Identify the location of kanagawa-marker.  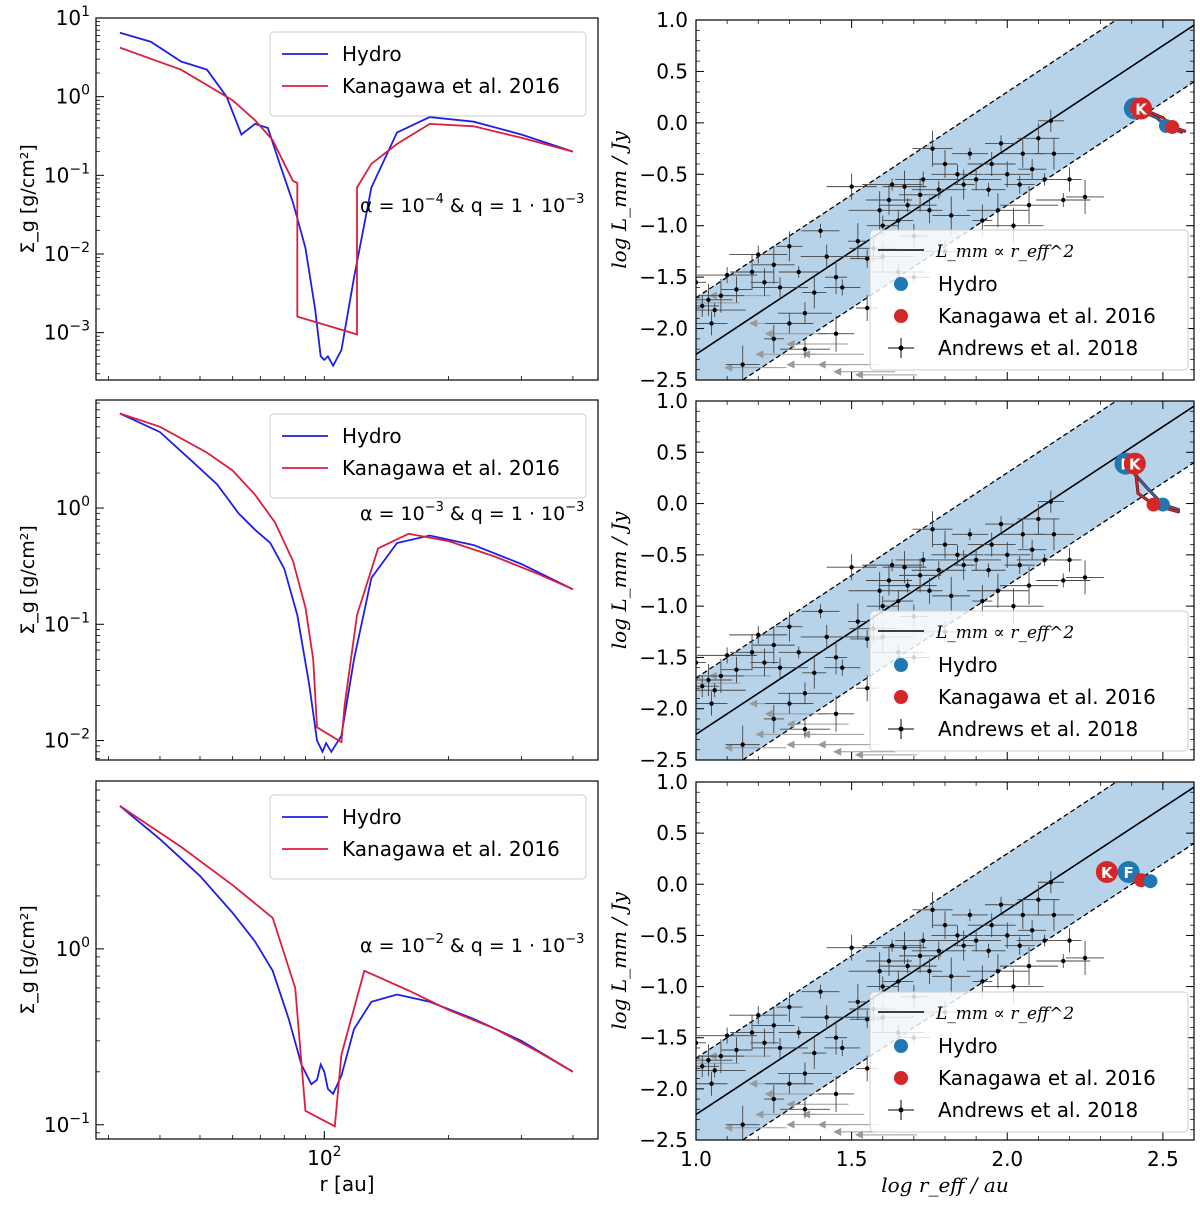
(1141, 108).